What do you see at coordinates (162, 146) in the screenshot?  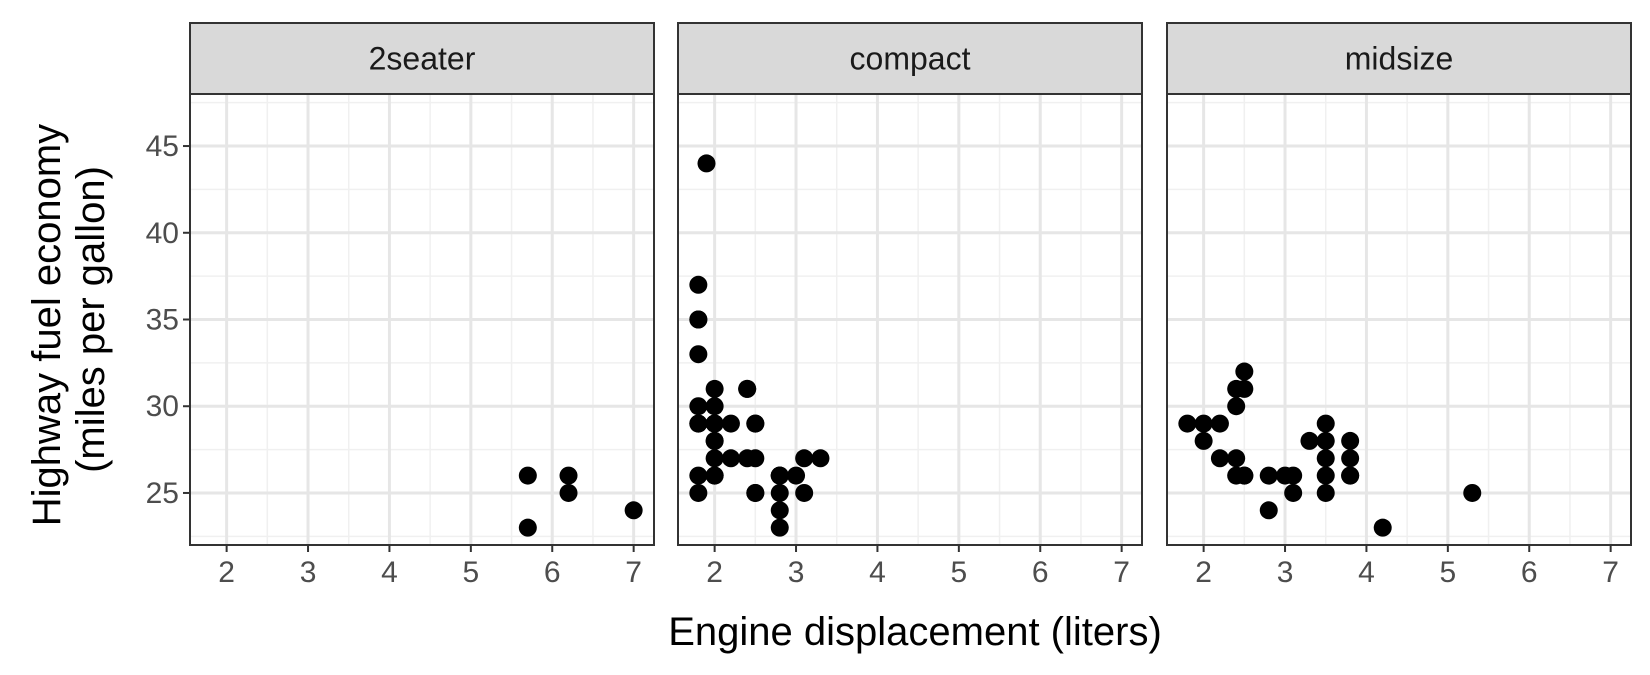 I see `y-tick-label: 45` at bounding box center [162, 146].